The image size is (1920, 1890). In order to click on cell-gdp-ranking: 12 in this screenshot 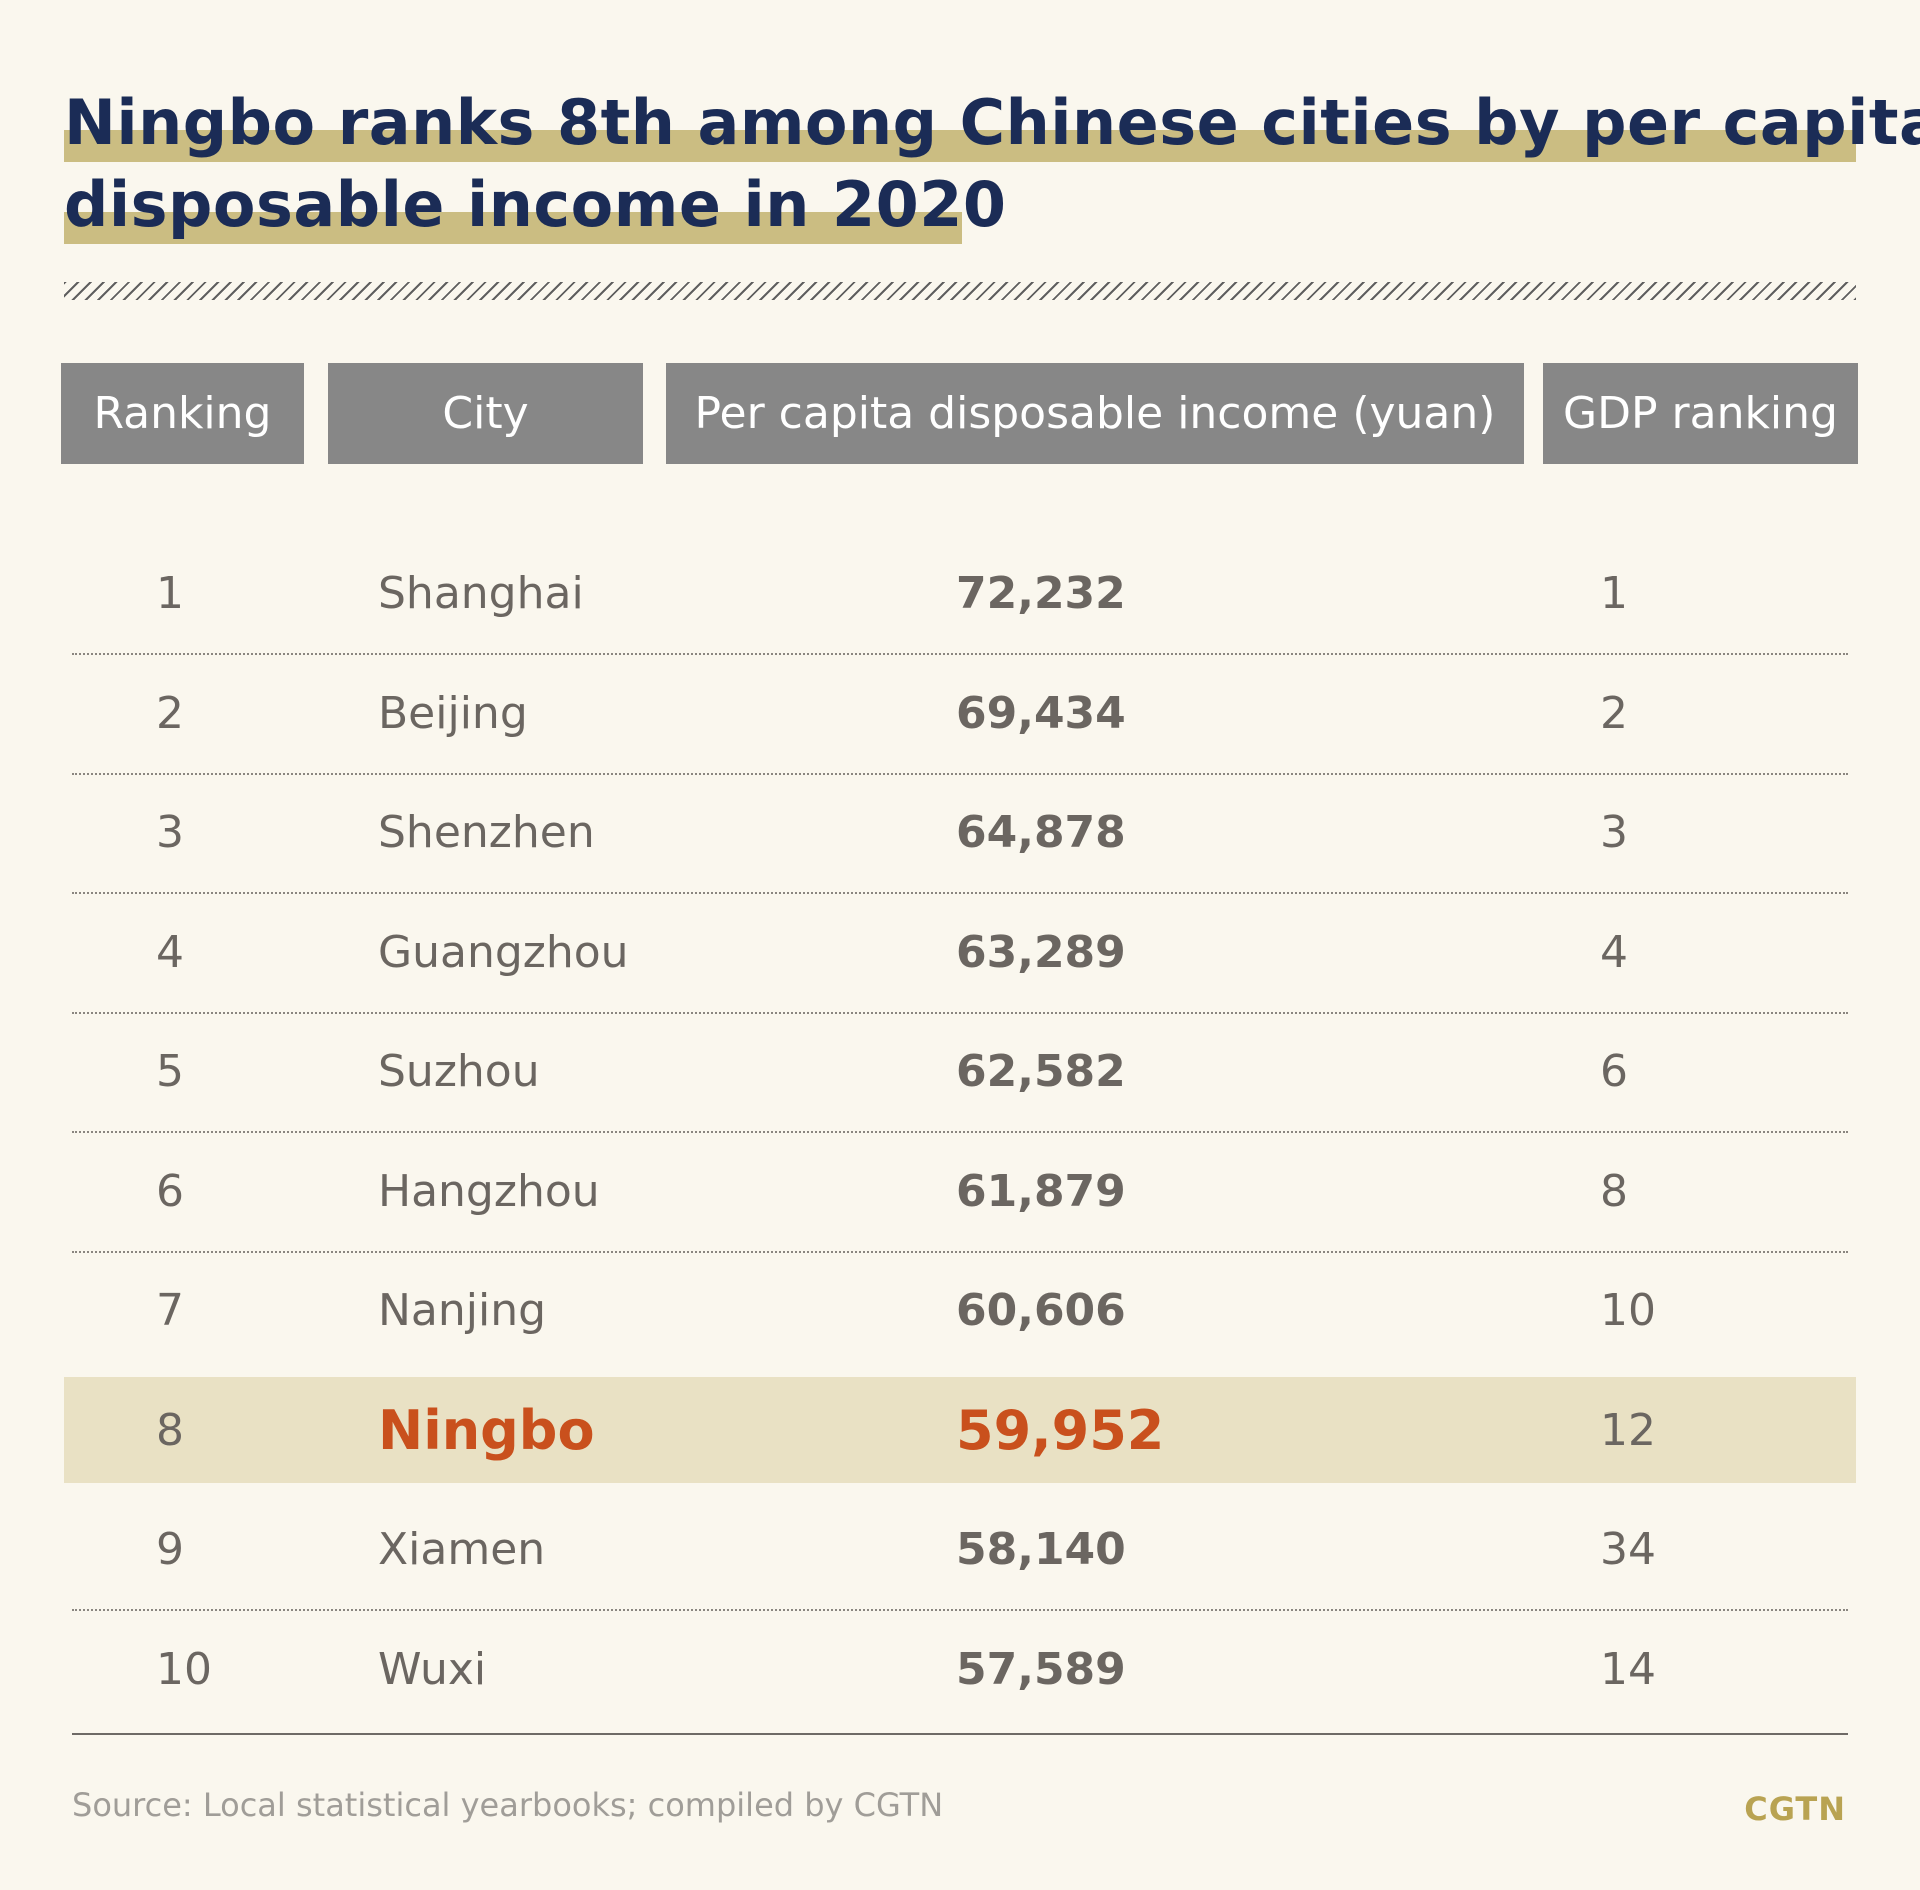, I will do `click(1628, 1430)`.